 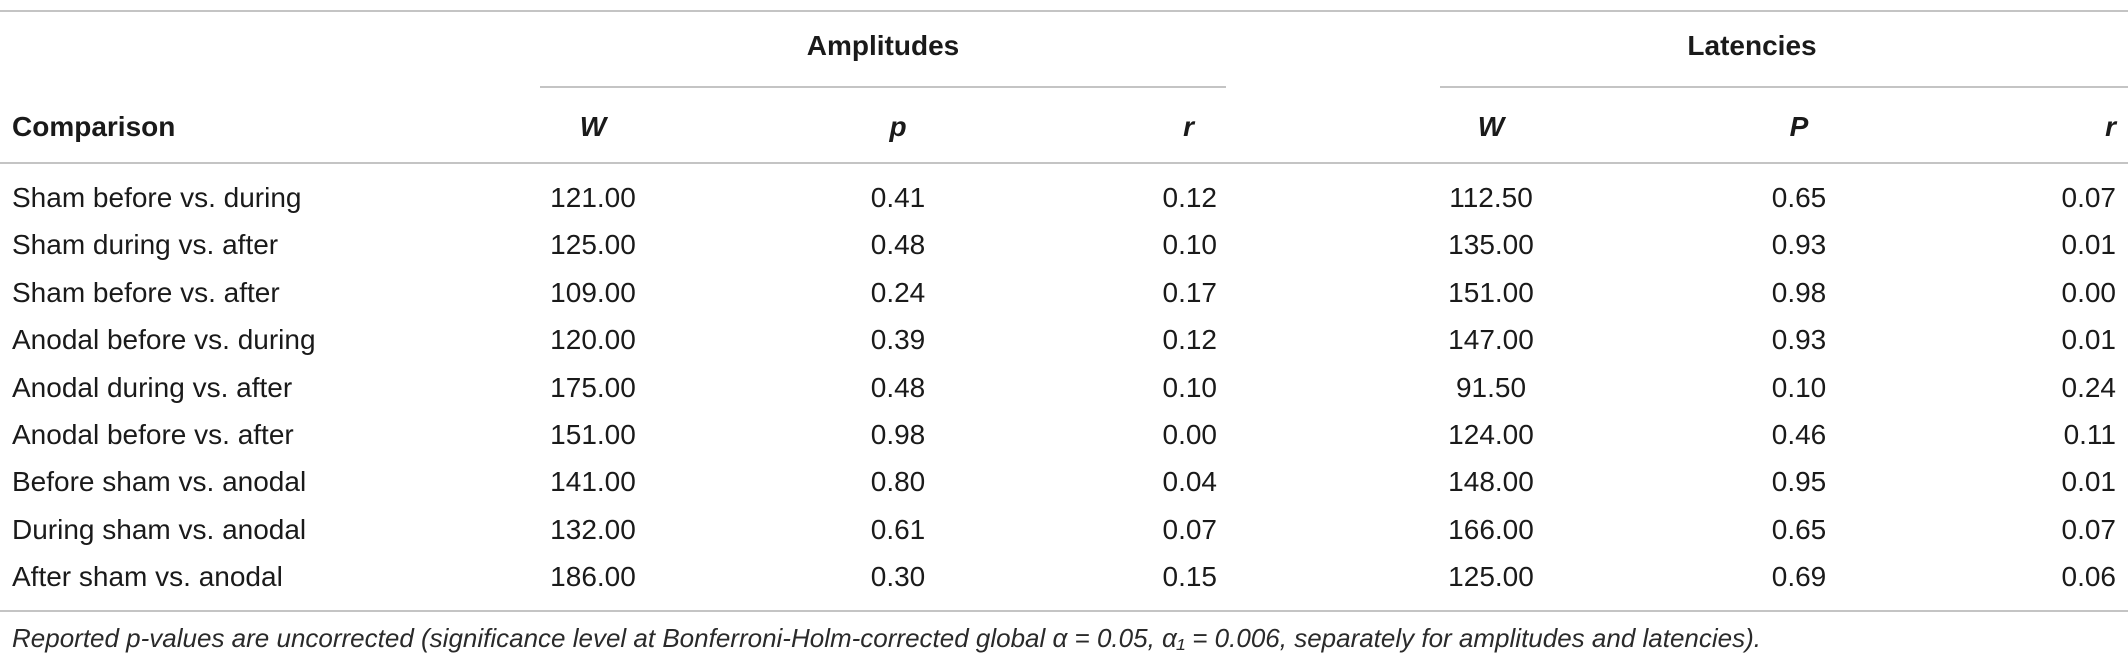 What do you see at coordinates (593, 387) in the screenshot?
I see `amplitude-w-cell: 175.00` at bounding box center [593, 387].